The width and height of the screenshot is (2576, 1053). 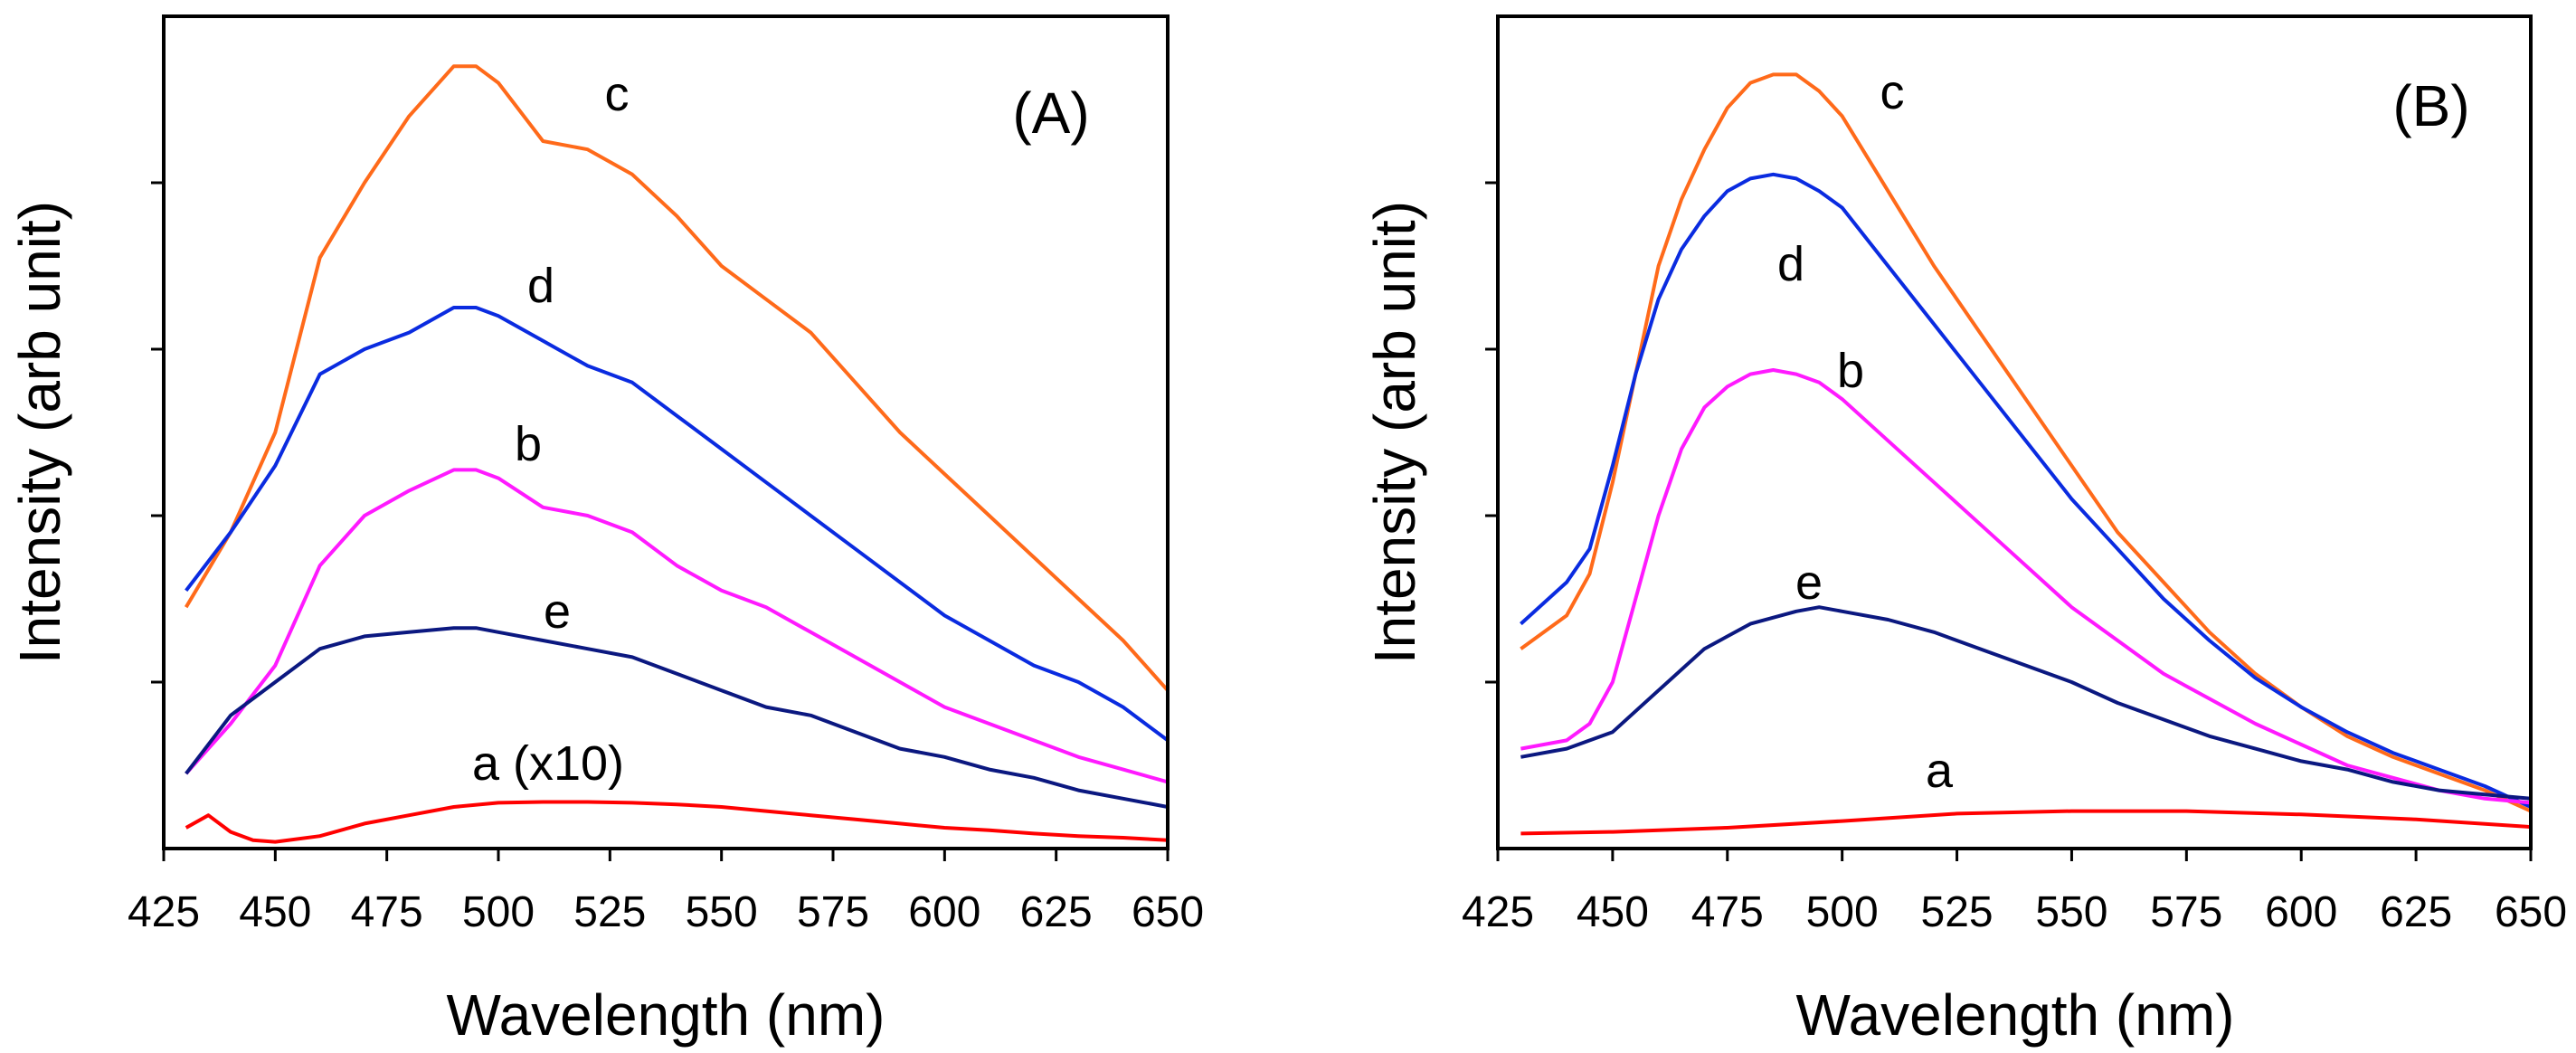 What do you see at coordinates (2026, 703) in the screenshot?
I see `panel-b-series-e-line` at bounding box center [2026, 703].